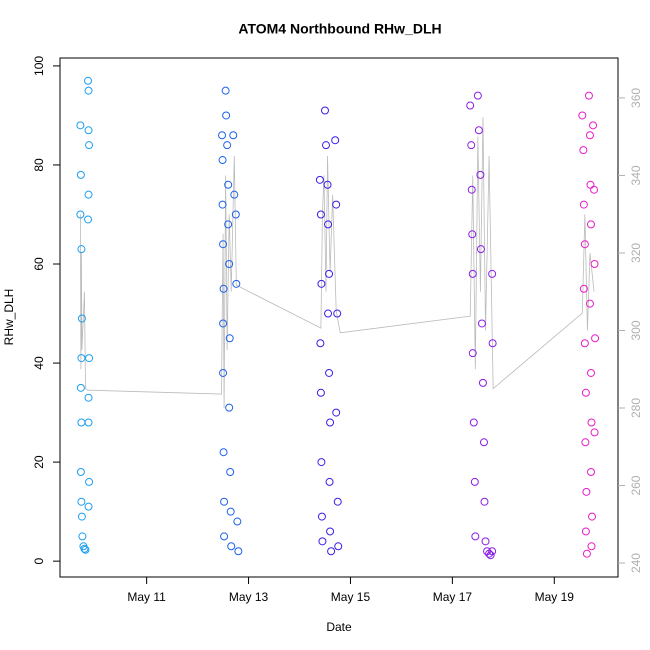  What do you see at coordinates (39, 165) in the screenshot?
I see `y-tick-label: 80` at bounding box center [39, 165].